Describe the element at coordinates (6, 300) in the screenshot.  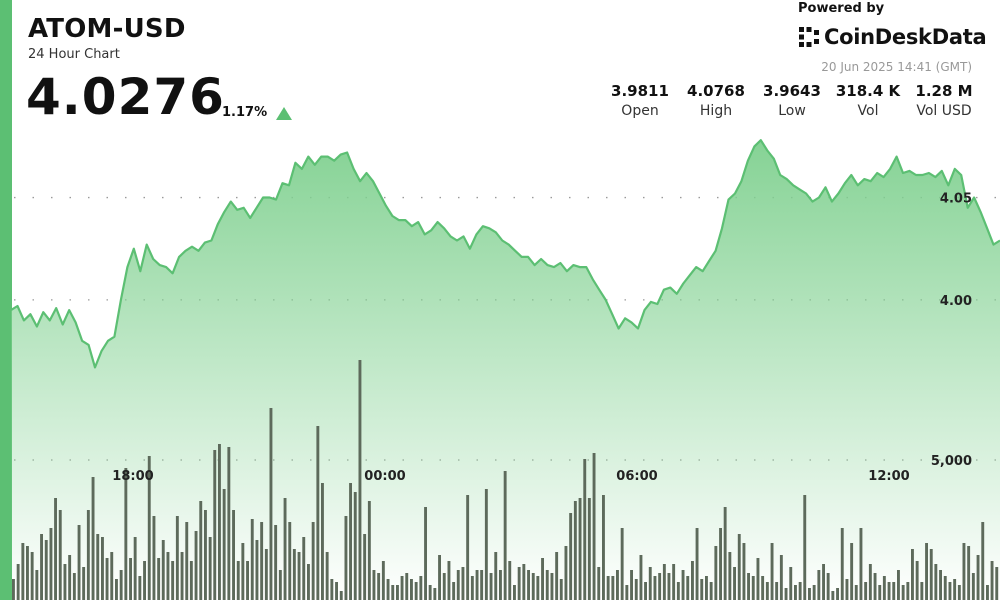
I see `accent-bar` at that location.